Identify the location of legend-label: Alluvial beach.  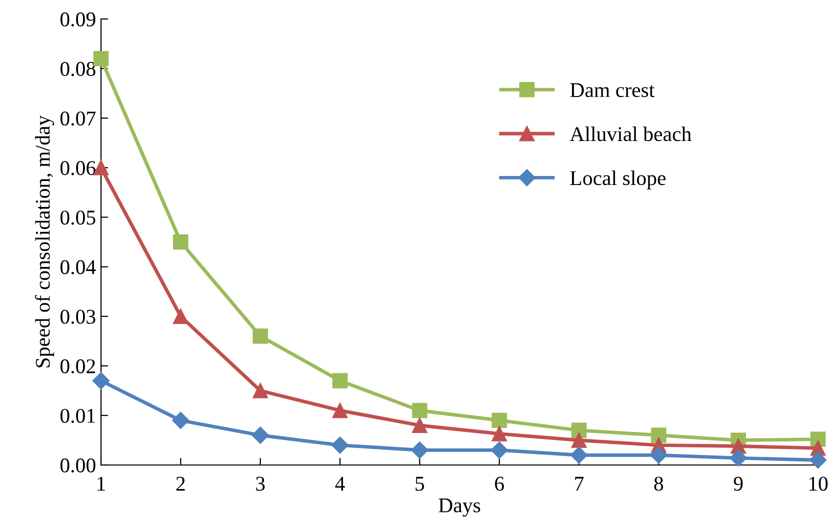
(631, 134).